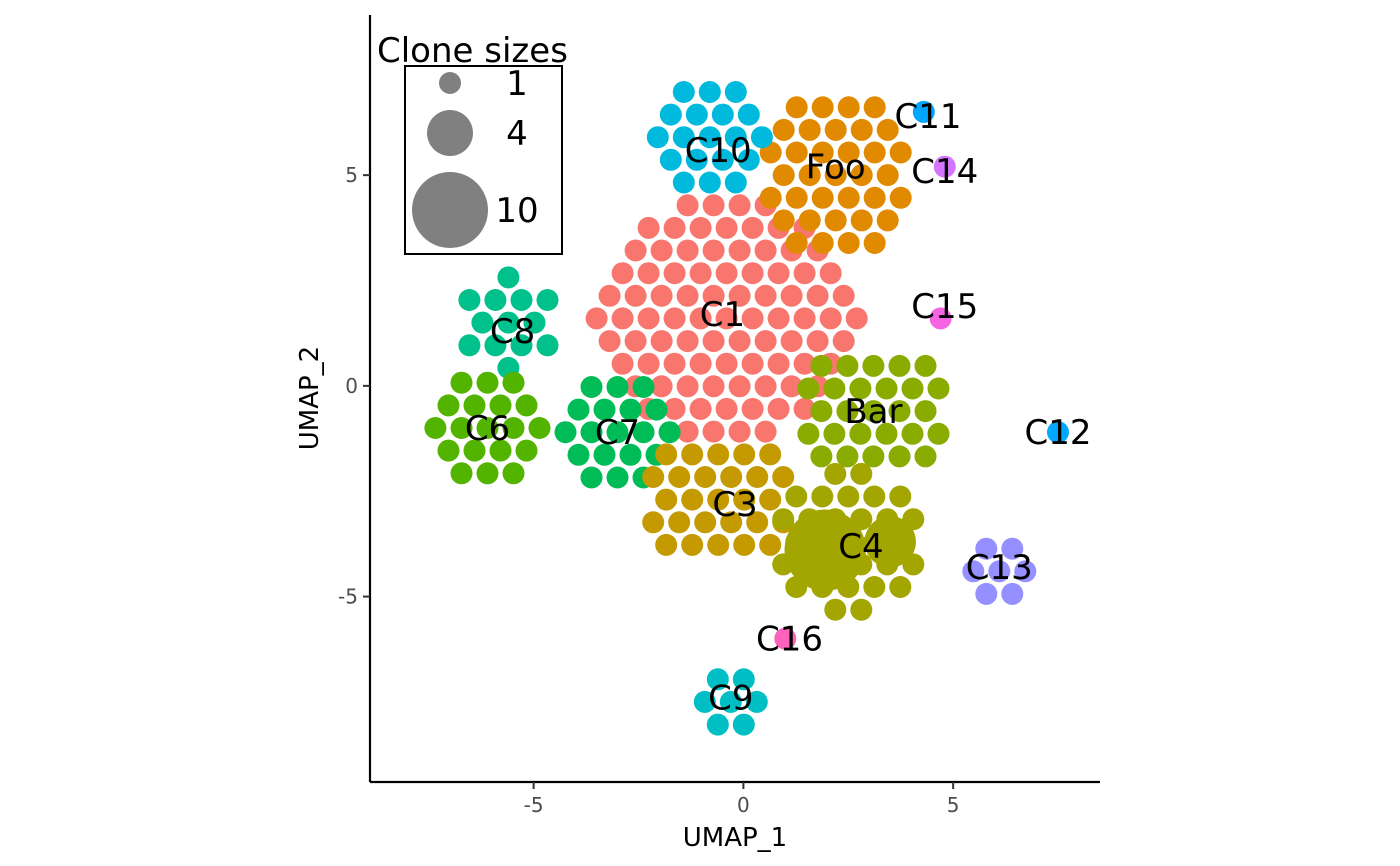 The image size is (1400, 866). What do you see at coordinates (836, 168) in the screenshot?
I see `cluster-label-foo: Foo` at bounding box center [836, 168].